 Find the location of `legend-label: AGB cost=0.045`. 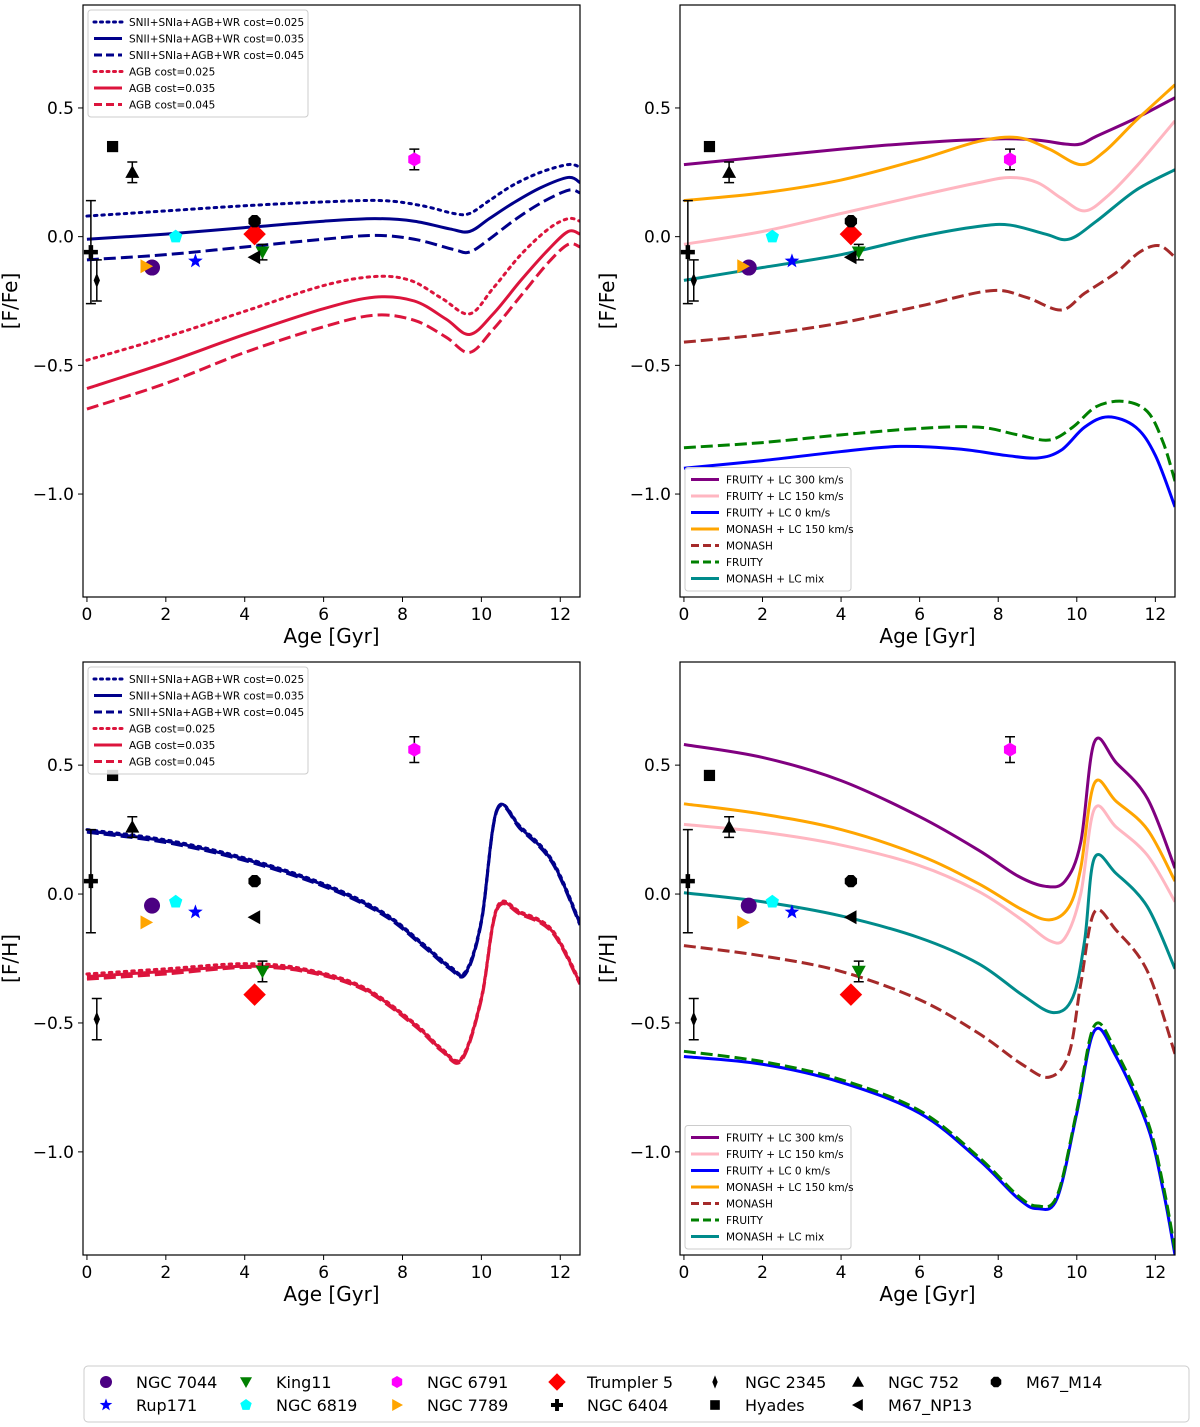

legend-label: AGB cost=0.045 is located at coordinates (172, 106).